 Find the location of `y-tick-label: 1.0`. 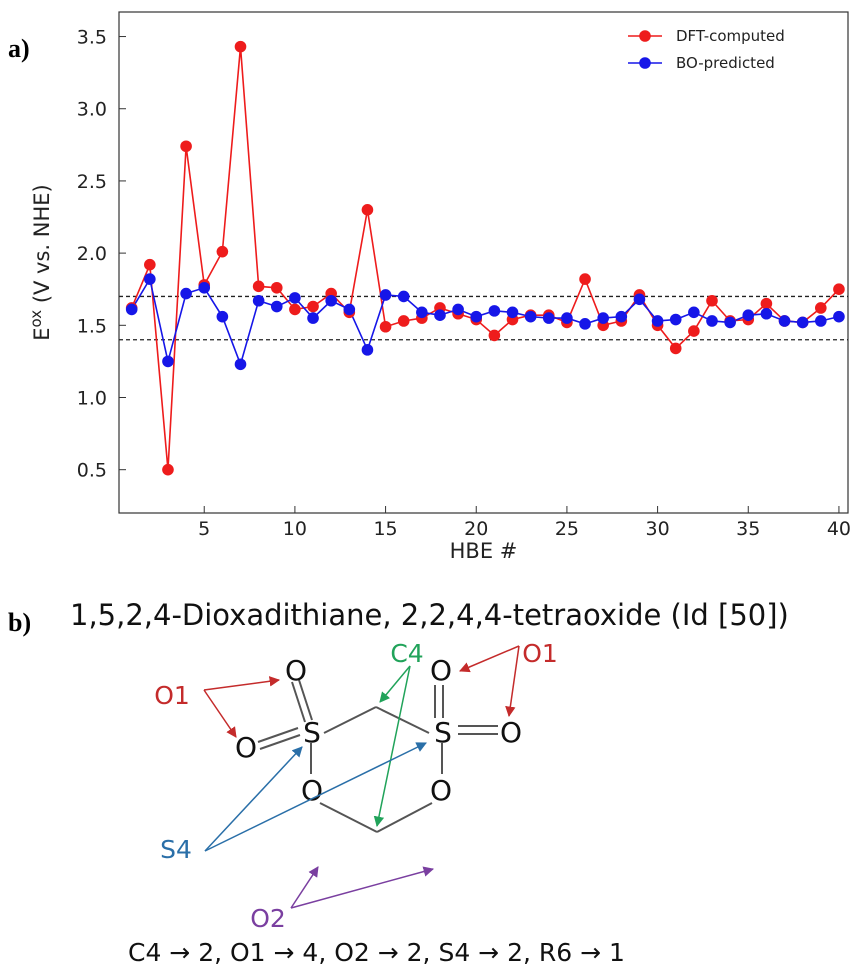

y-tick-label: 1.0 is located at coordinates (92, 398).